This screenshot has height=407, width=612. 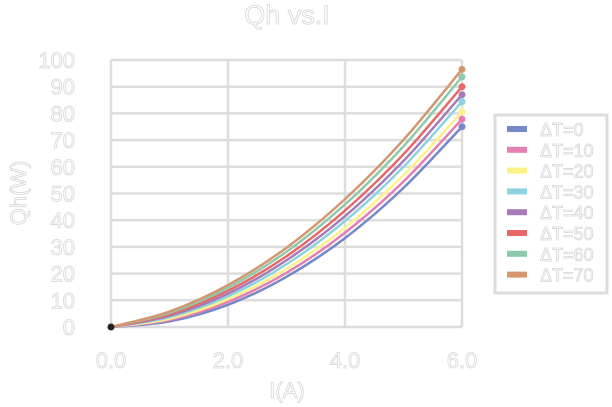 I want to click on legend-label: ΔT=10, so click(x=567, y=151).